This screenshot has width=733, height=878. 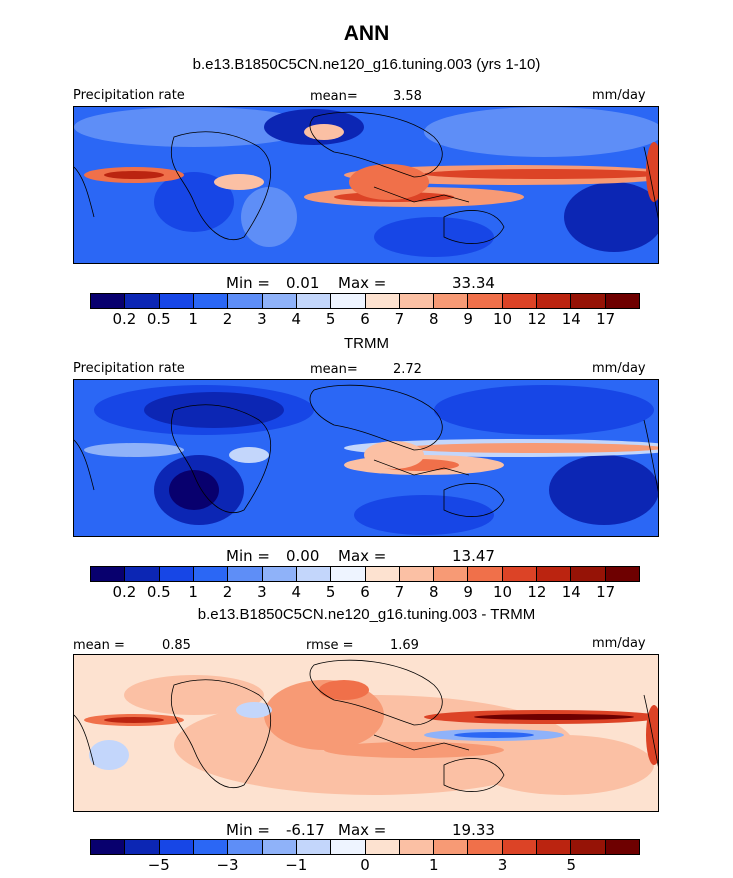 What do you see at coordinates (502, 592) in the screenshot?
I see `colorbar-tick-label: 10` at bounding box center [502, 592].